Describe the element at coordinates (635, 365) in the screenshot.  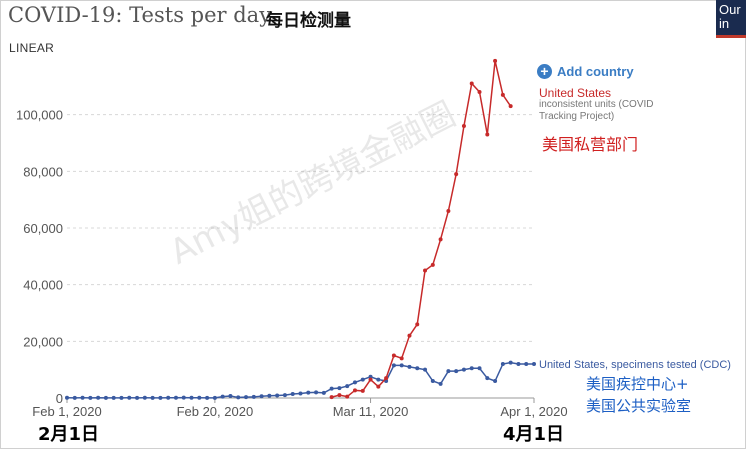
I see `series-label-cdc: United States, specimens tested (CDC)` at that location.